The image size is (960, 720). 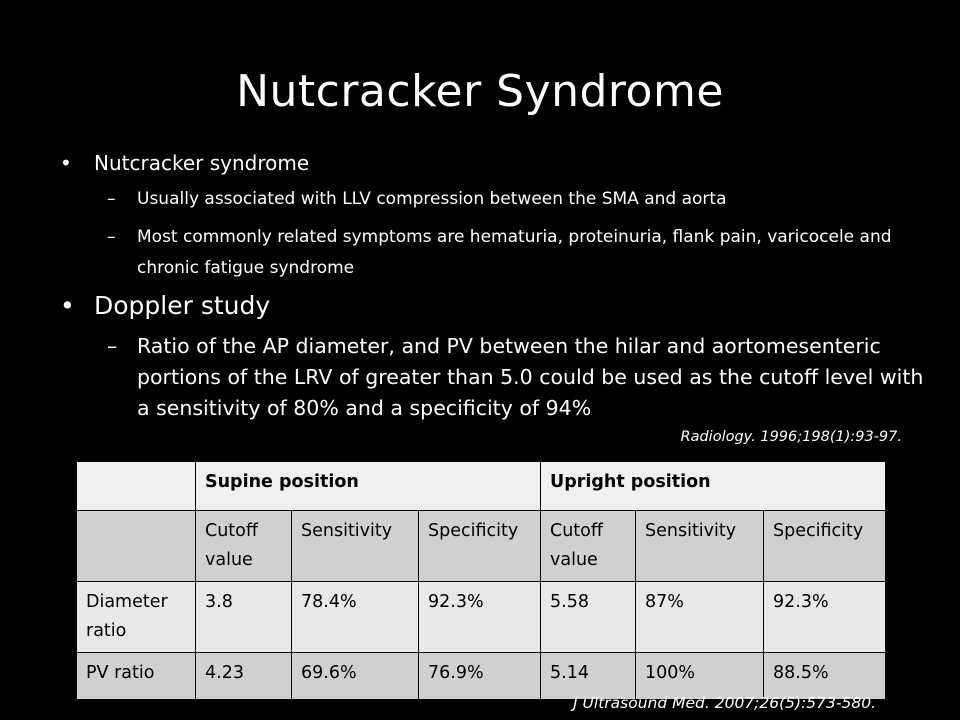 What do you see at coordinates (588, 617) in the screenshot?
I see `table-cell: 5.58` at bounding box center [588, 617].